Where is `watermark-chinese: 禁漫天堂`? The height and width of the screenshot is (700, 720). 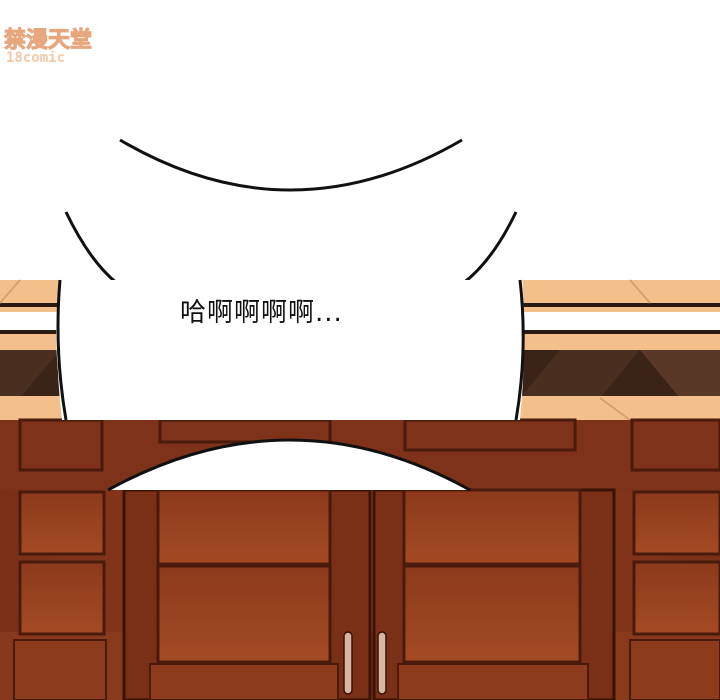 watermark-chinese: 禁漫天堂 is located at coordinates (48, 41).